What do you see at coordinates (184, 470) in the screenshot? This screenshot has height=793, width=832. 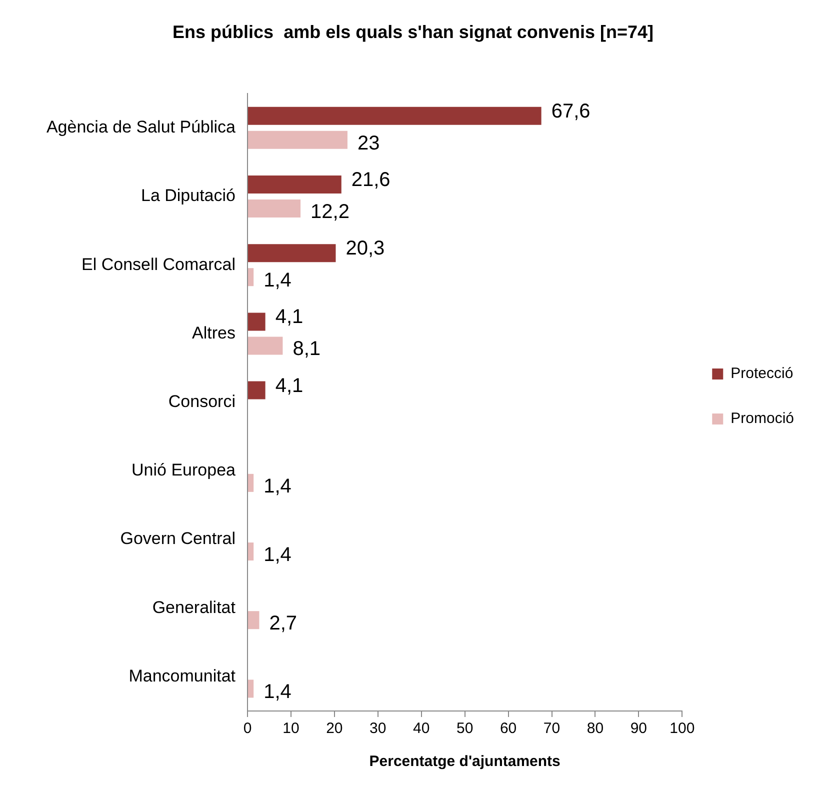 I see `y-tick-label: Unió Europea` at bounding box center [184, 470].